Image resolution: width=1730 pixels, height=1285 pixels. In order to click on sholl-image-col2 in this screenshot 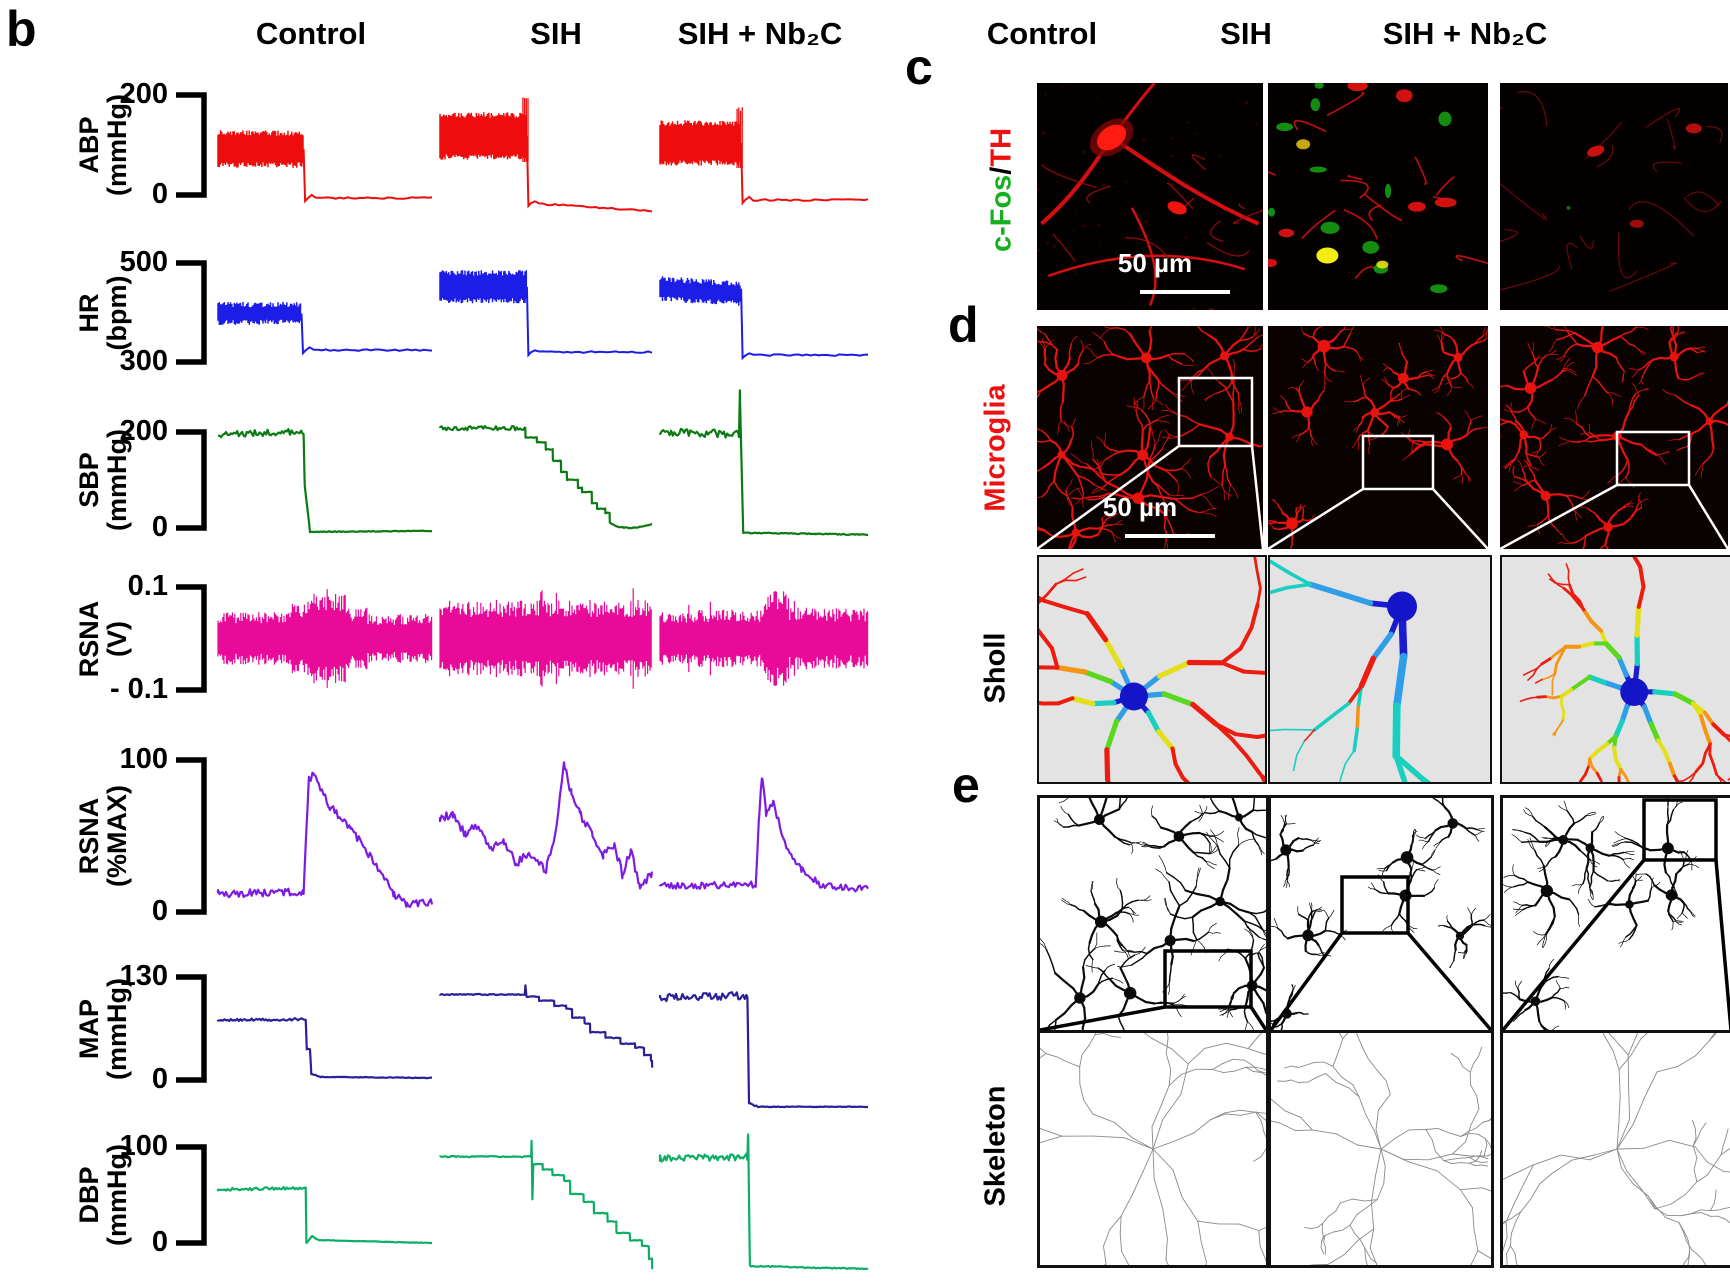, I will do `click(1615, 669)`.